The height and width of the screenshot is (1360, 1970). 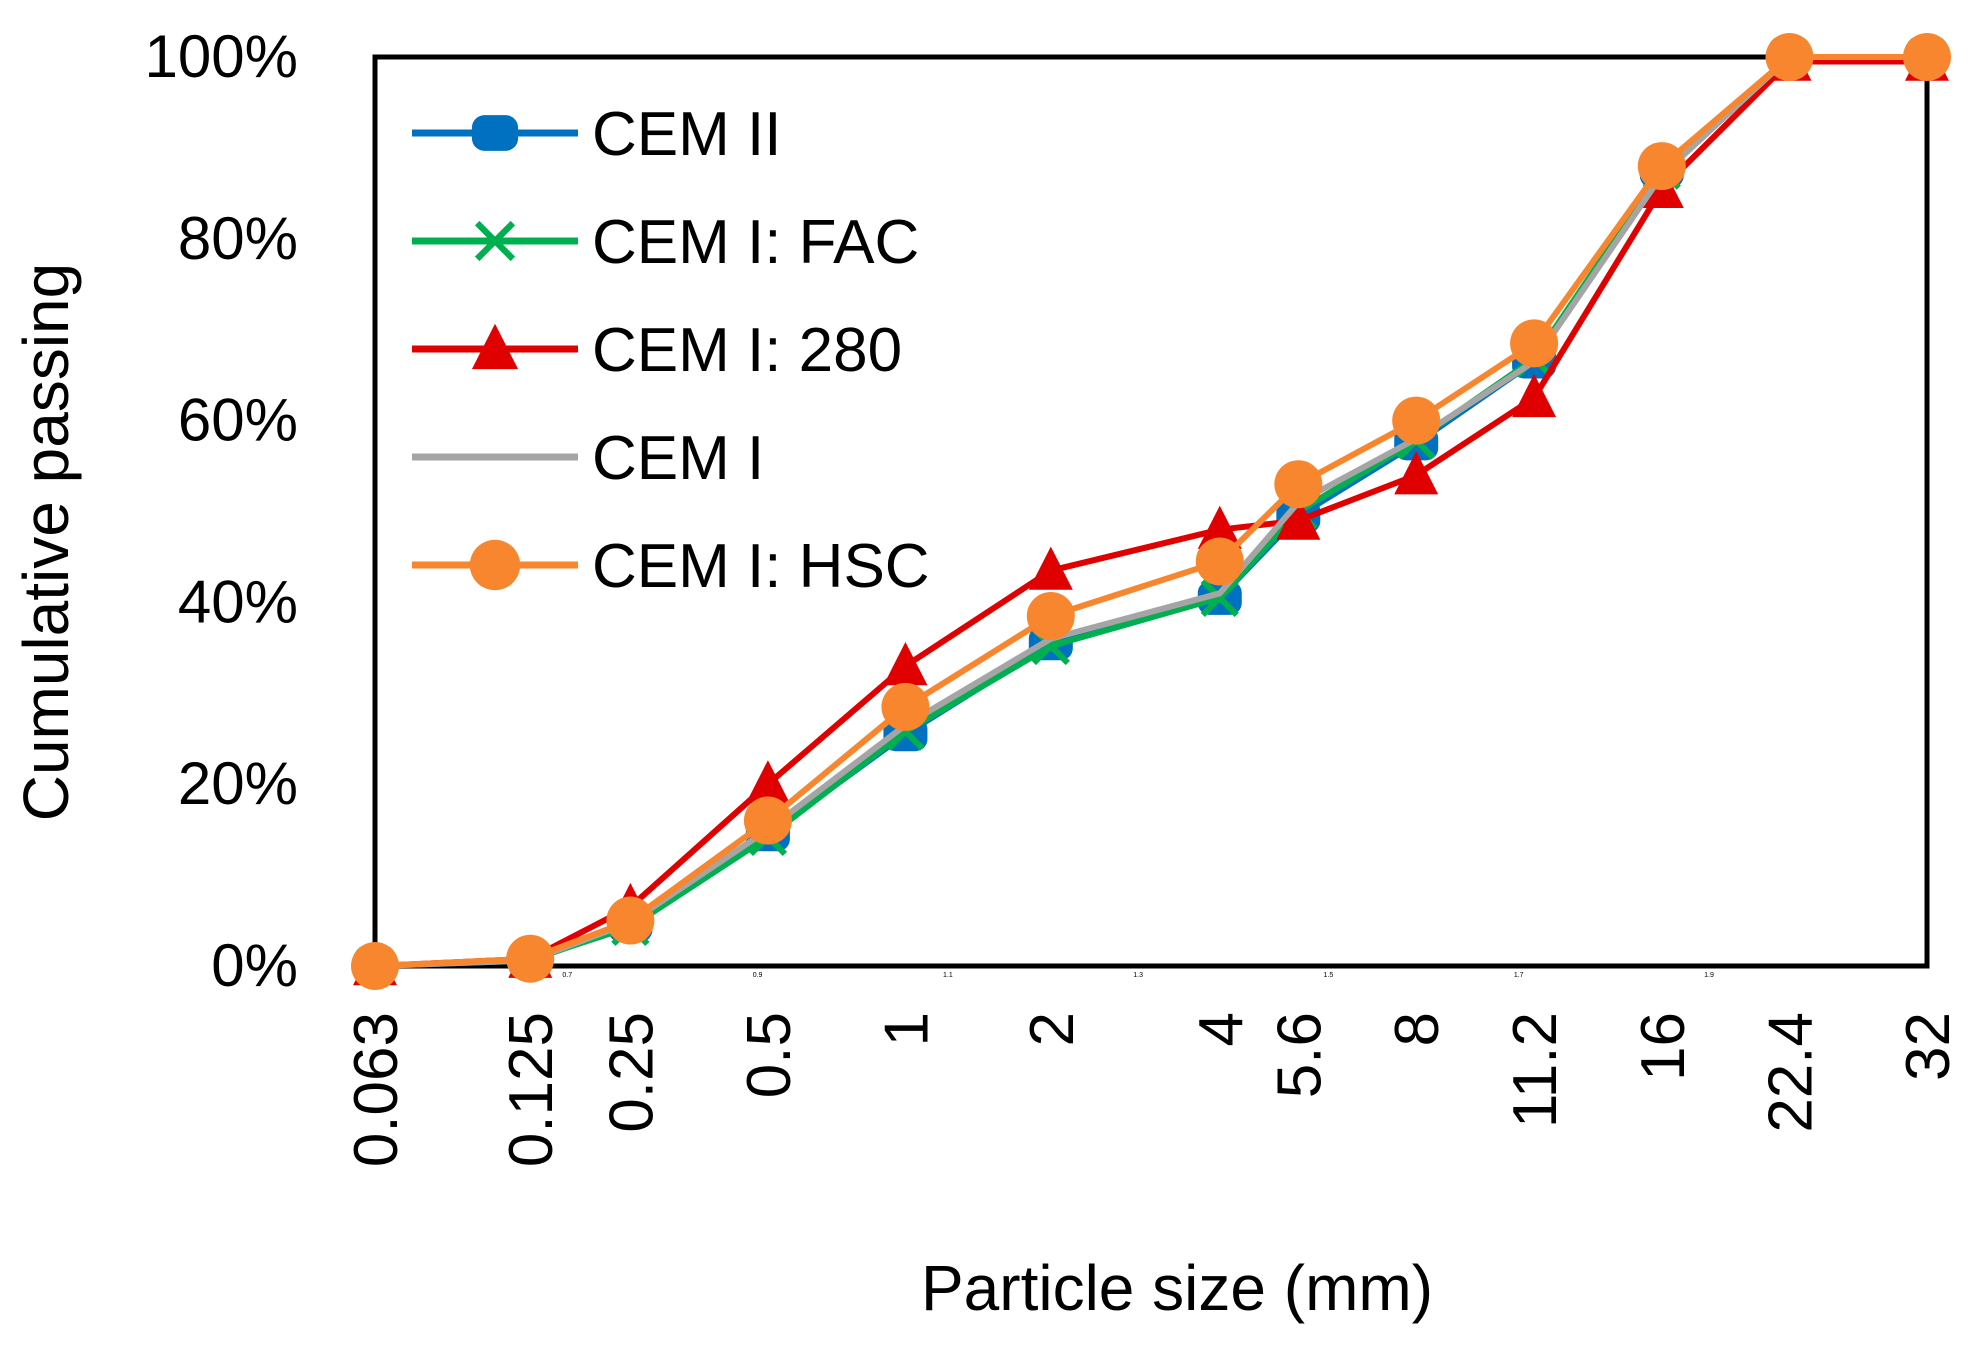 I want to click on y-tick-label: 40%, so click(x=238, y=601).